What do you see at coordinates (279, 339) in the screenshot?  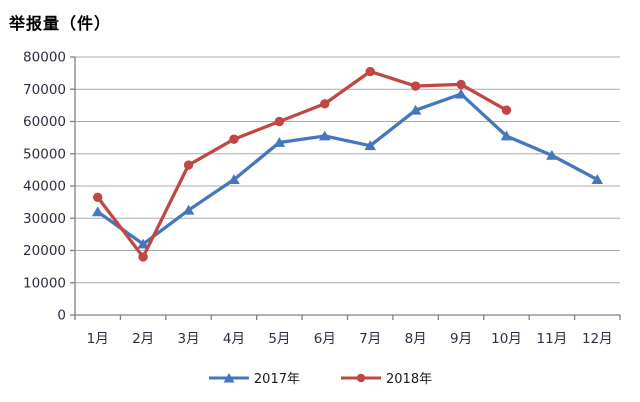 I see `x-axis-label: 5月` at bounding box center [279, 339].